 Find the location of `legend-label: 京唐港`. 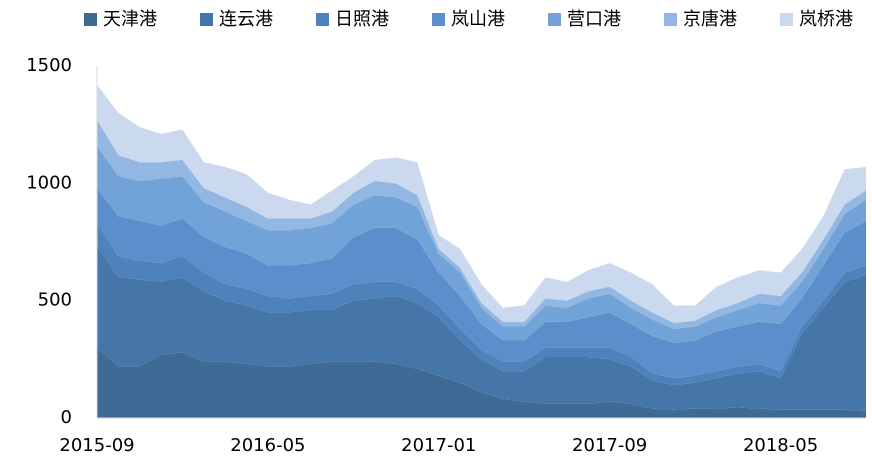

legend-label: 京唐港 is located at coordinates (710, 19).